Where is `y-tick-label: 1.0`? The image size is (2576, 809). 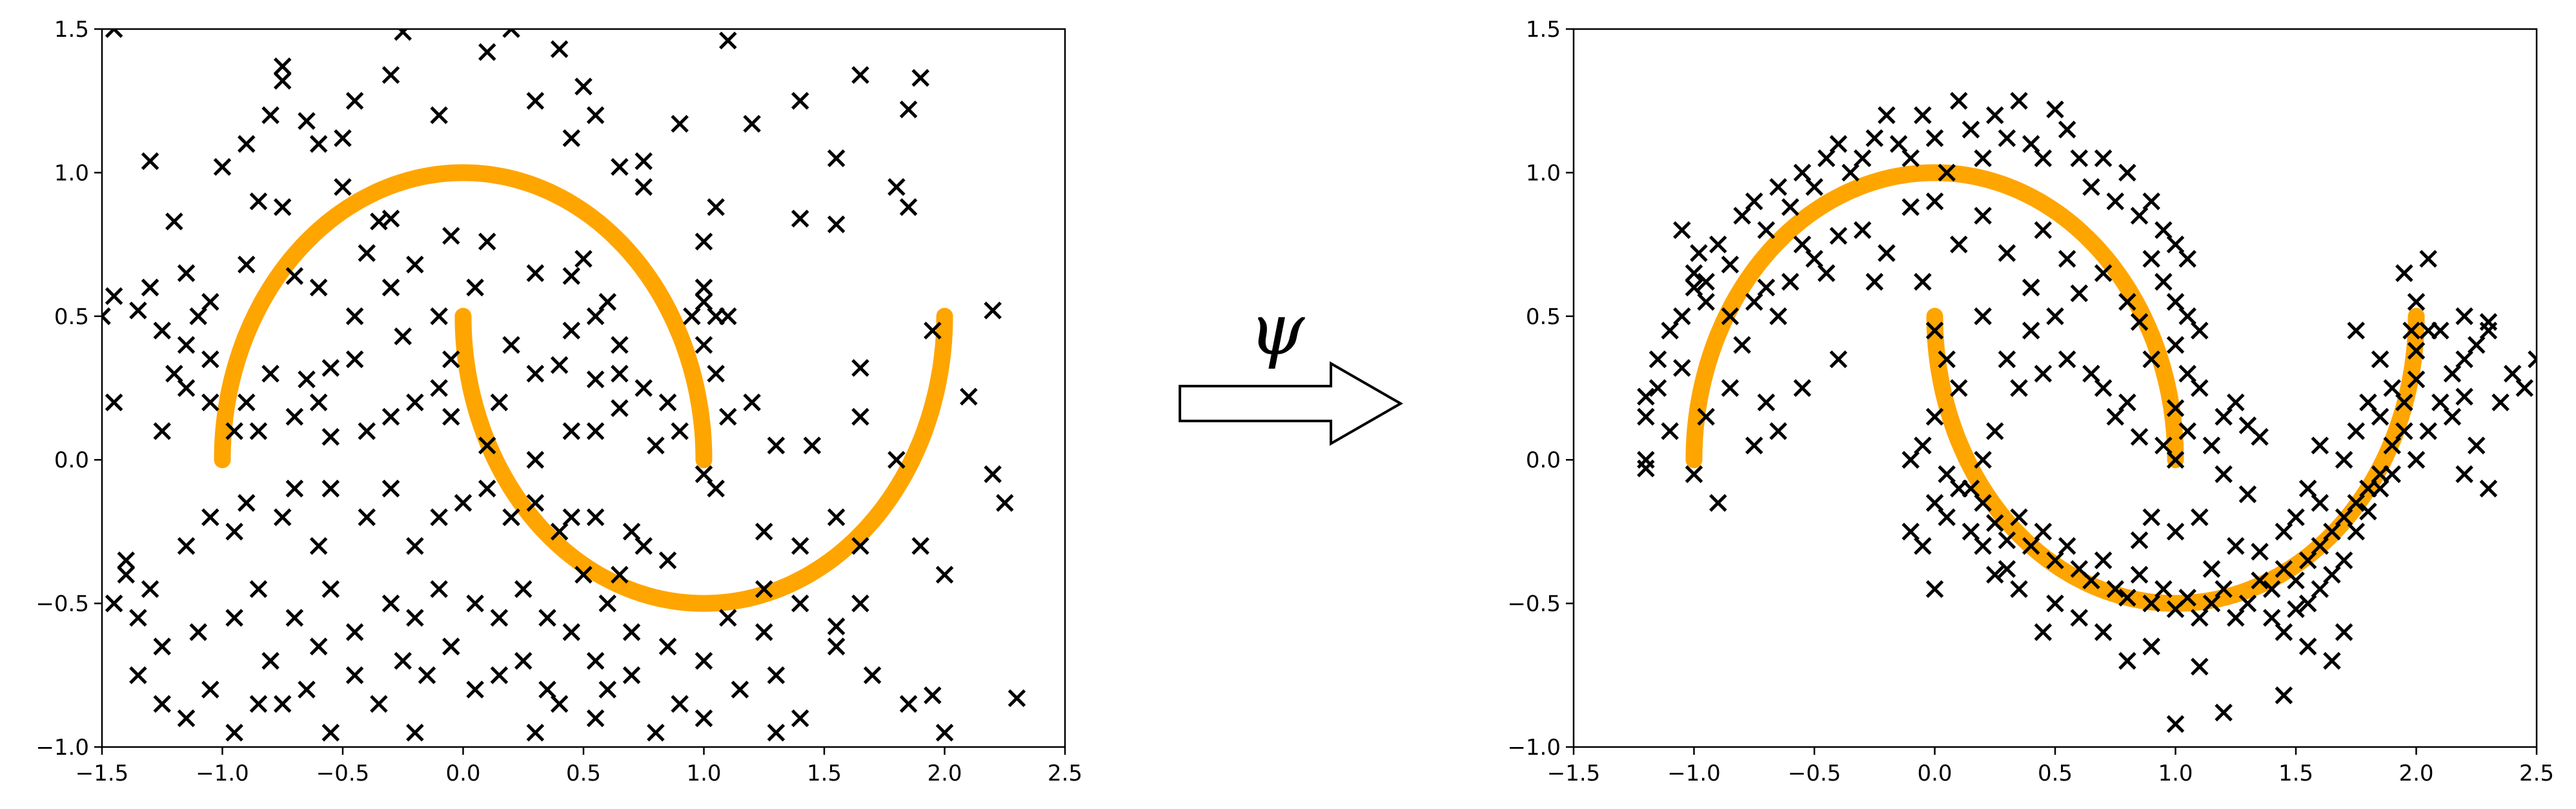
y-tick-label: 1.0 is located at coordinates (71, 173).